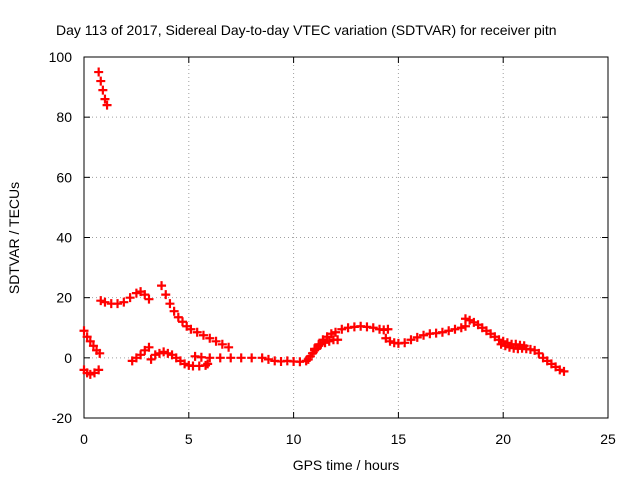 Image resolution: width=640 pixels, height=480 pixels. Describe the element at coordinates (294, 439) in the screenshot. I see `x-tick-label: 10` at that location.